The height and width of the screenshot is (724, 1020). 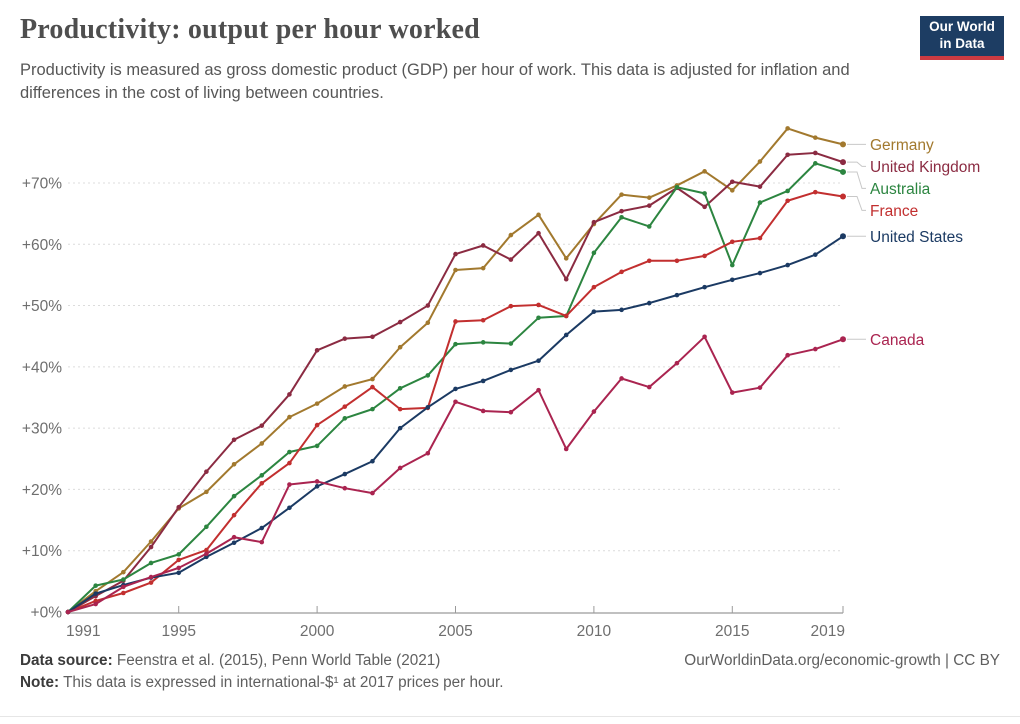 What do you see at coordinates (843, 144) in the screenshot?
I see `data-point-germany-2019` at bounding box center [843, 144].